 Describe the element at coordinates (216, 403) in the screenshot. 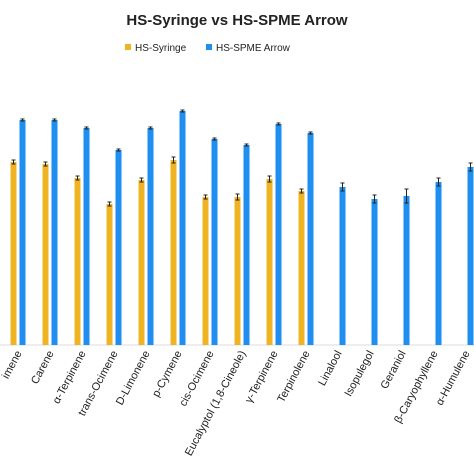

I see `x-tick-label: Eucalyptol (1,8-Cineole)` at that location.